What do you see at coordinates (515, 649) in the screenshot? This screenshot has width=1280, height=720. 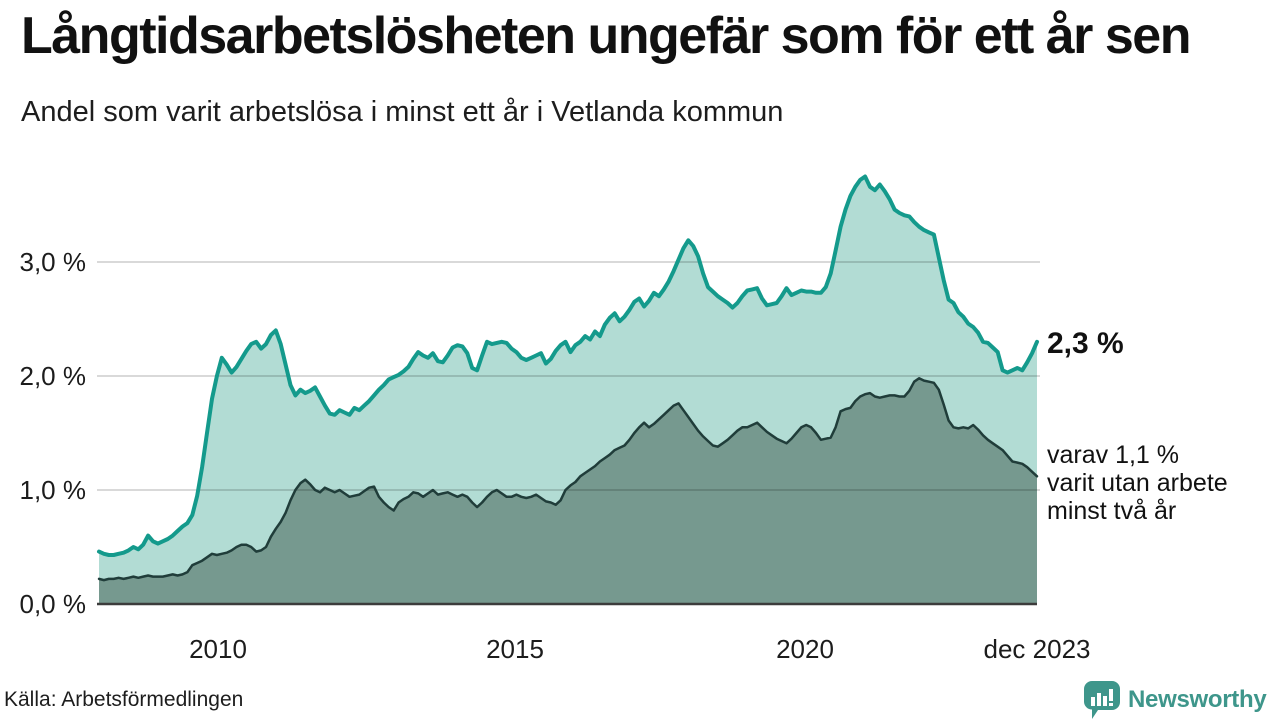 I see `x-axis-label-2015: 2015` at bounding box center [515, 649].